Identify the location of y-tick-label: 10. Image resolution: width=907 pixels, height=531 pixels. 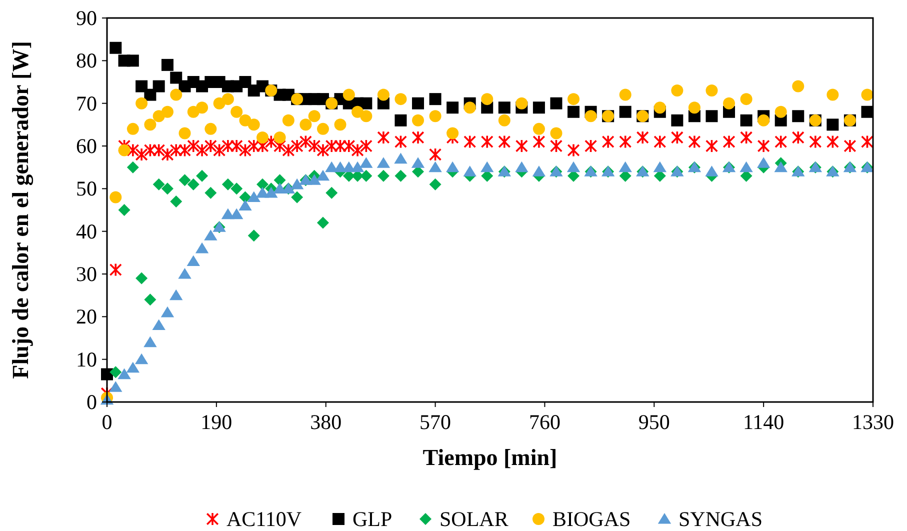
(86, 359).